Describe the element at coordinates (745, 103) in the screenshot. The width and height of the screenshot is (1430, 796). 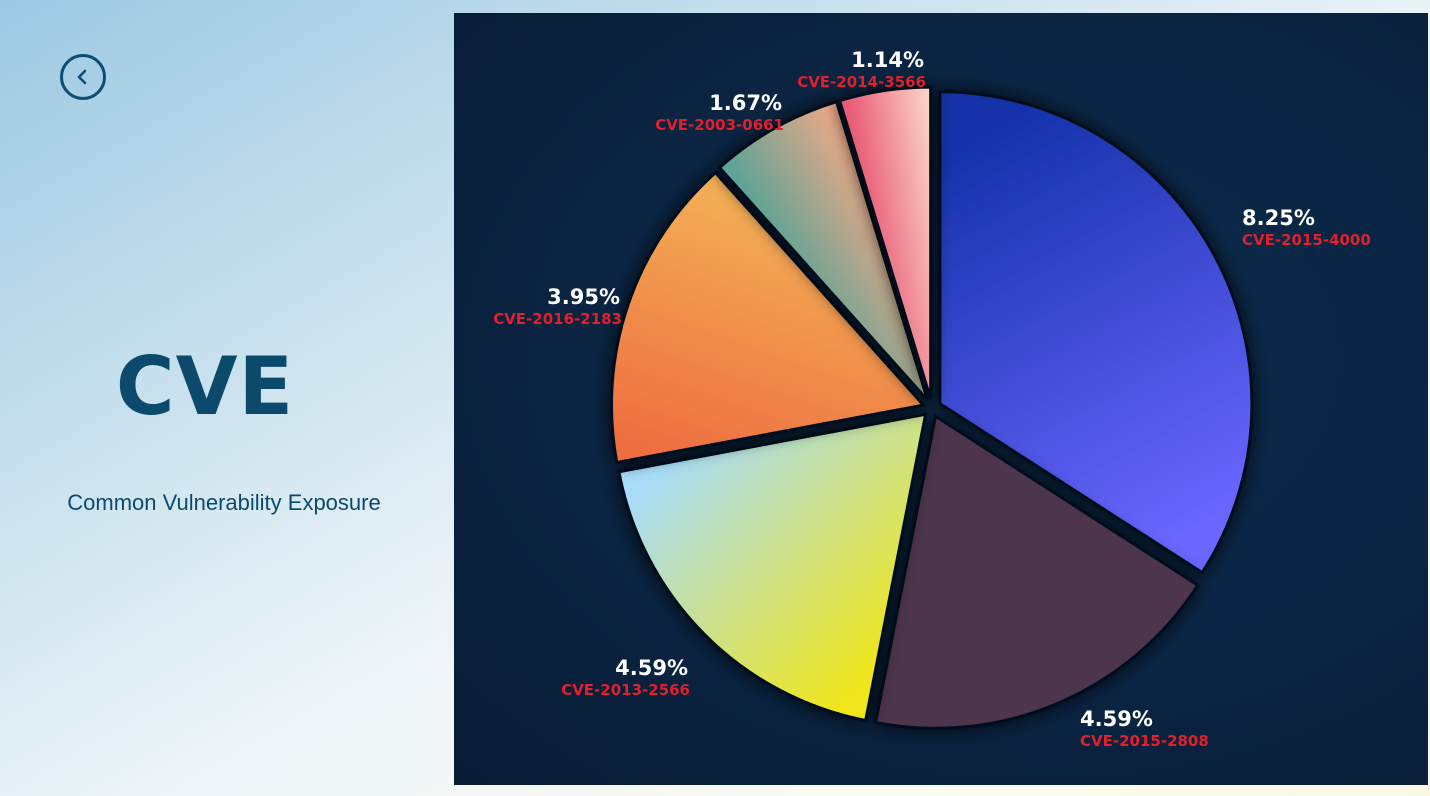
I see `slice-value-label: 1.67%` at that location.